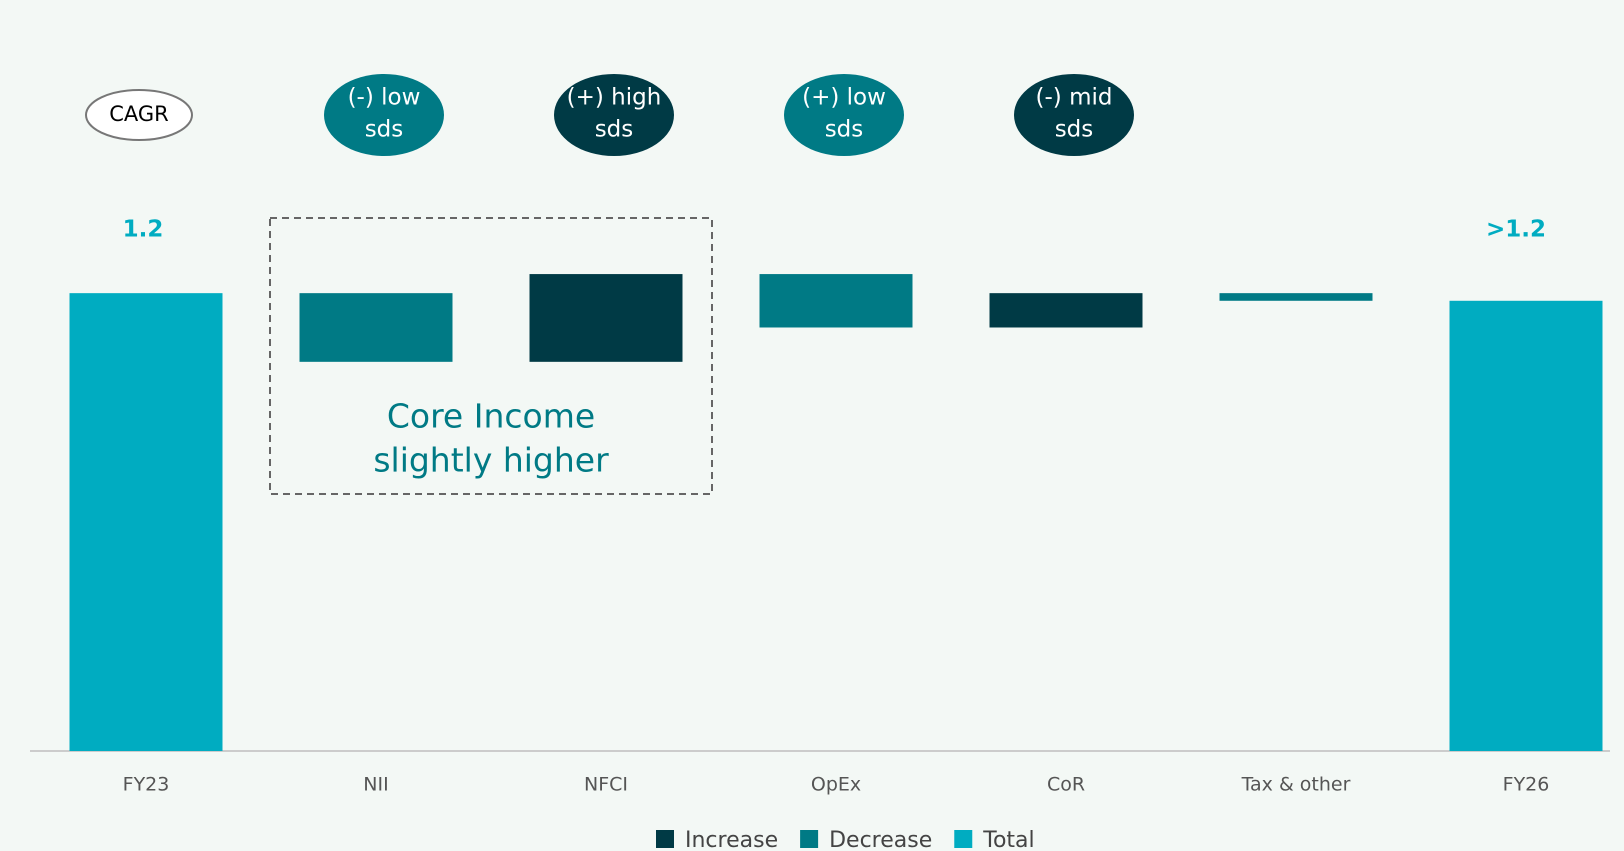 The height and width of the screenshot is (851, 1624). I want to click on legend-label: Total, so click(1008, 839).